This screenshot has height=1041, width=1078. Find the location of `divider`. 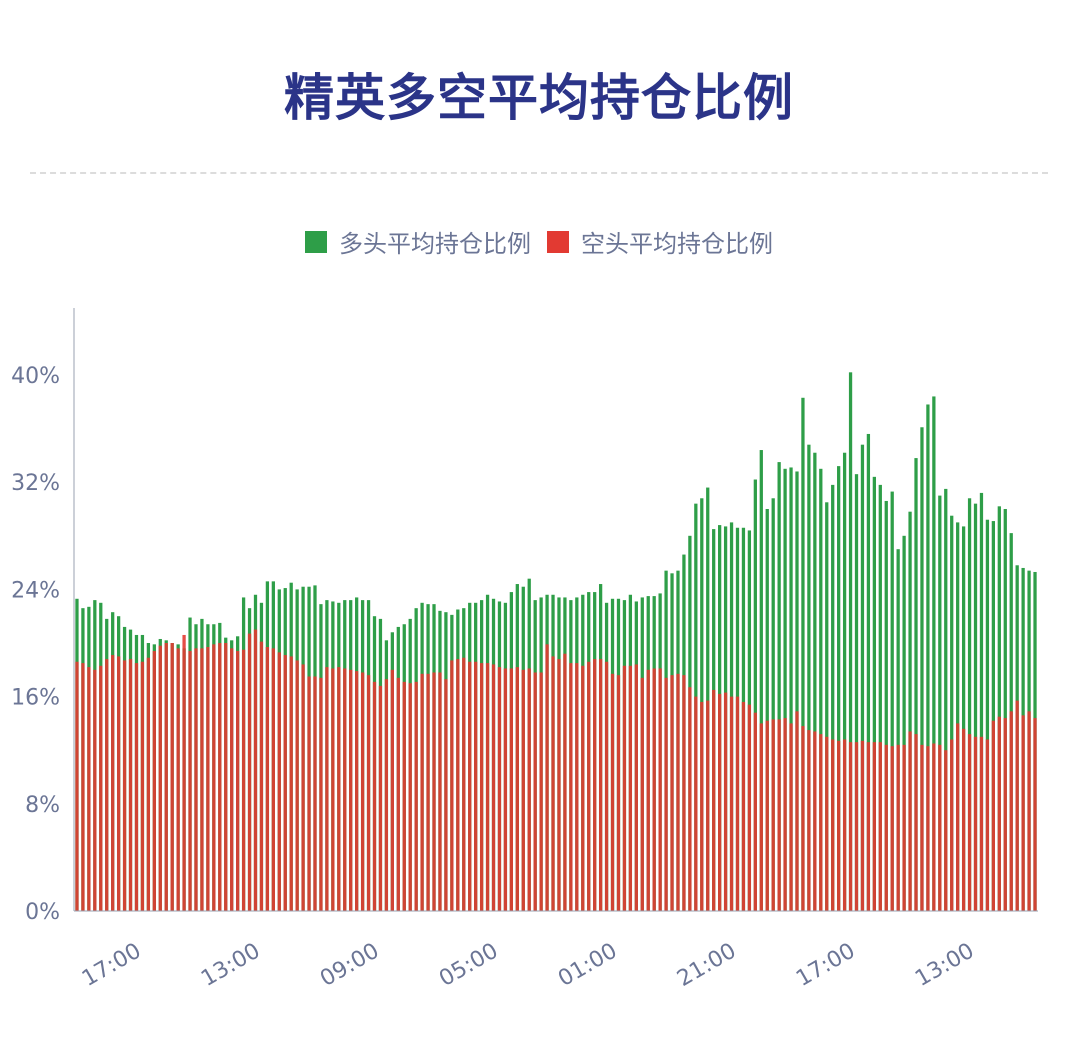

divider is located at coordinates (539, 173).